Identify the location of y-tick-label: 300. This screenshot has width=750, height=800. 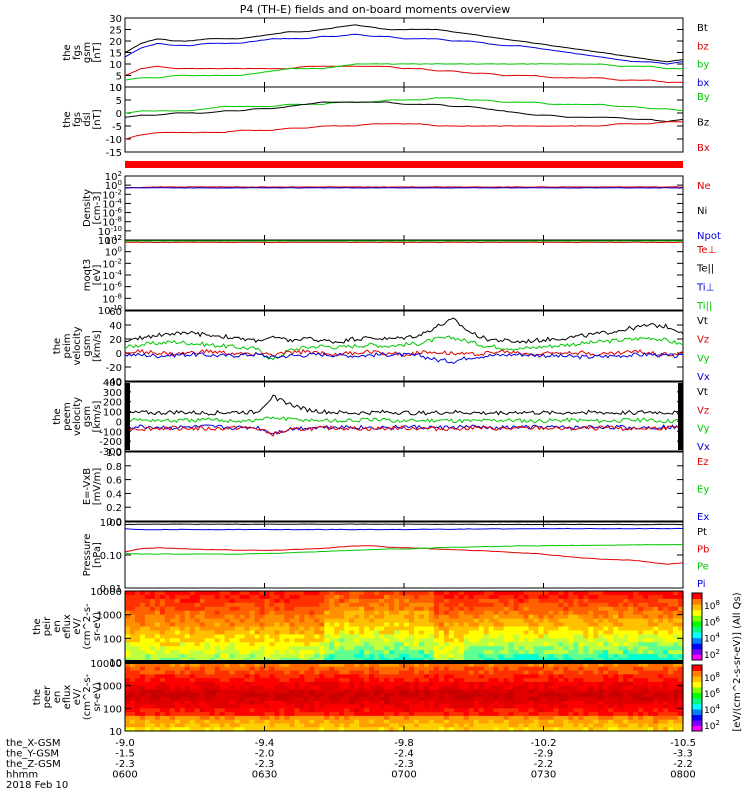
(112, 393).